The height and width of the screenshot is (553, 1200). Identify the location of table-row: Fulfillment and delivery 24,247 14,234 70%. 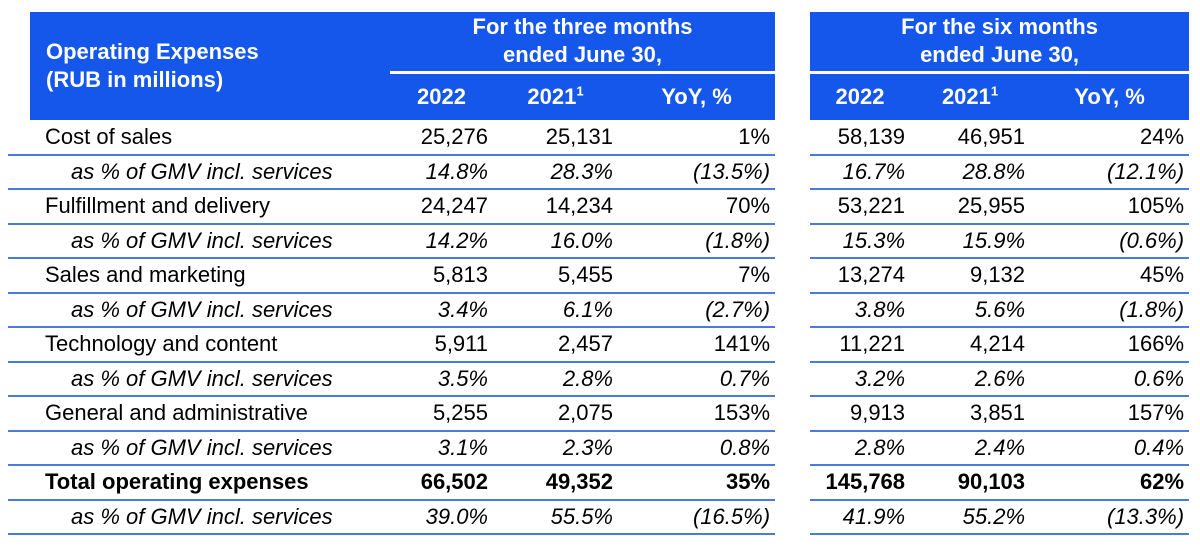
(392, 207).